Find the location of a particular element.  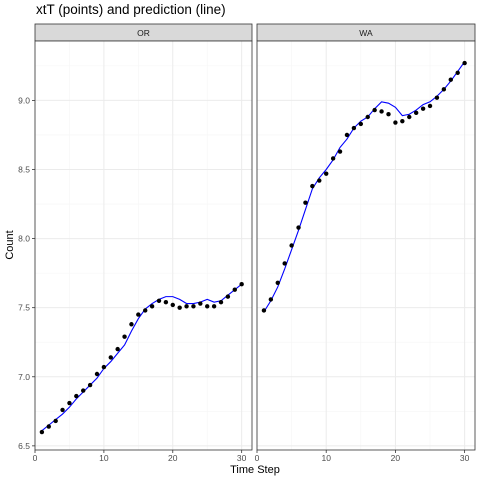

y-tick-label: 7.5 is located at coordinates (24, 308).